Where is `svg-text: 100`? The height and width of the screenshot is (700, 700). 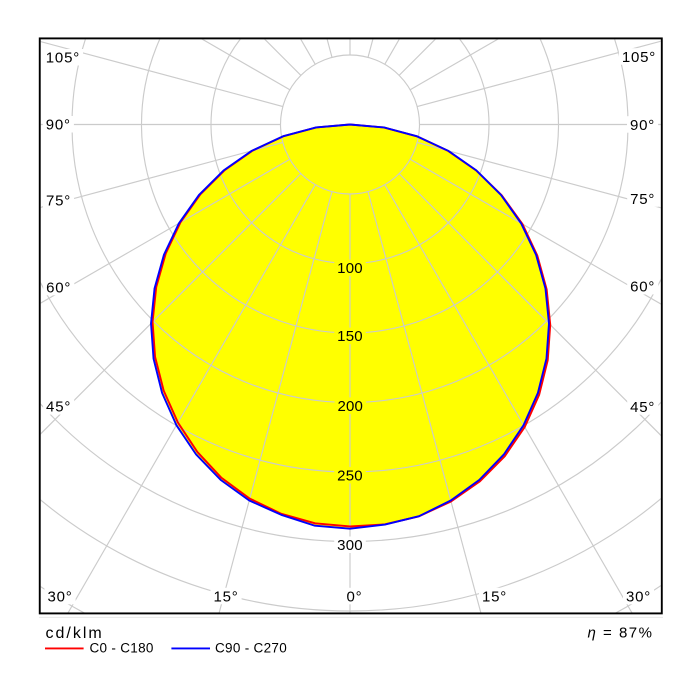
svg-text: 100 is located at coordinates (350, 268).